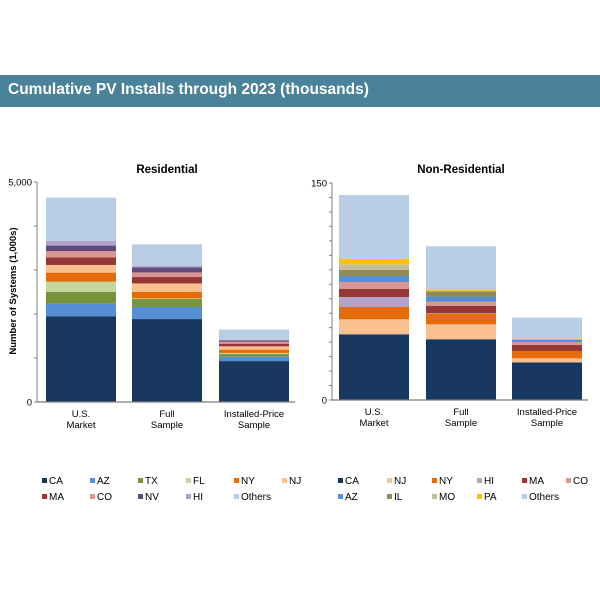 This screenshot has width=600, height=600. What do you see at coordinates (485, 481) in the screenshot?
I see `legend-item: HI` at bounding box center [485, 481].